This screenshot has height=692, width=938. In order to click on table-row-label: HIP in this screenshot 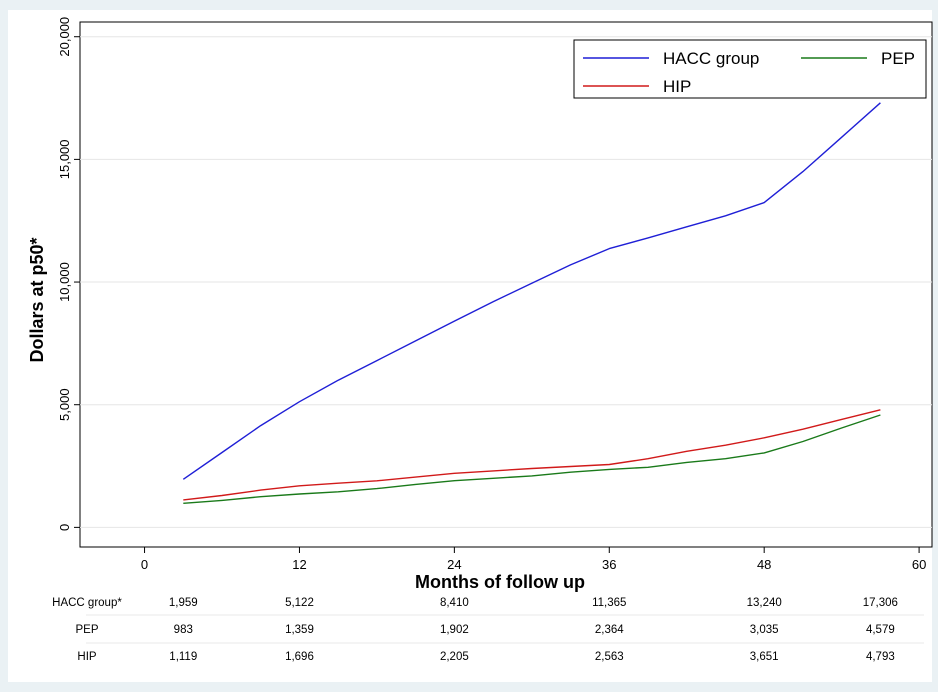, I will do `click(87, 657)`.